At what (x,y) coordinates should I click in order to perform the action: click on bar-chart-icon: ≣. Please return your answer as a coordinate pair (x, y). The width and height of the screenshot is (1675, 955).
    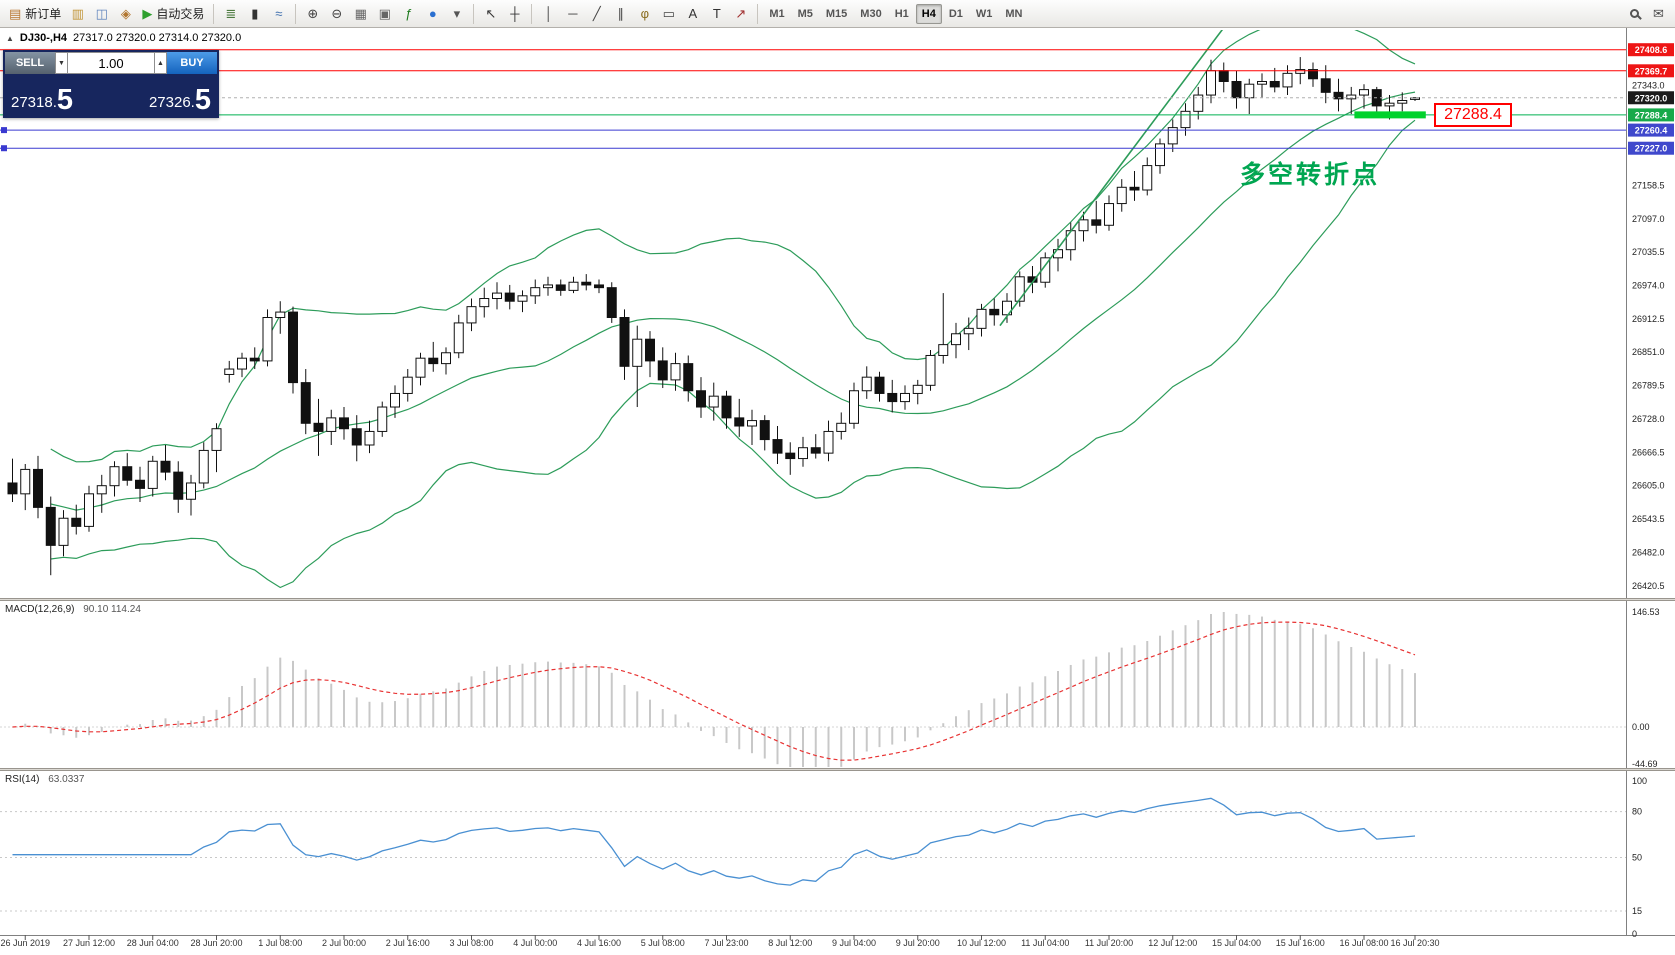
    Looking at the image, I should click on (231, 13).